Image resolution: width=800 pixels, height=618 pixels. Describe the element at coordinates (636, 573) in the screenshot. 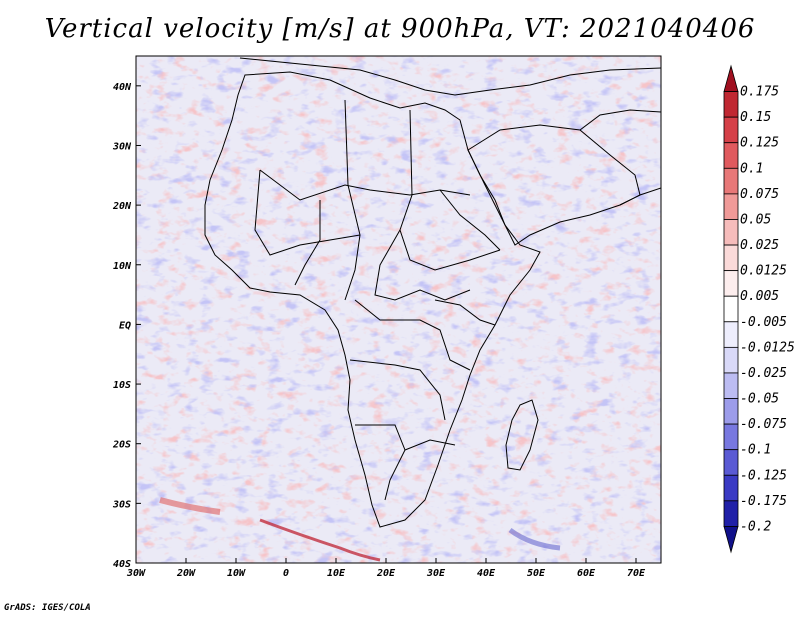

I see `x-tick-label: 70E` at that location.